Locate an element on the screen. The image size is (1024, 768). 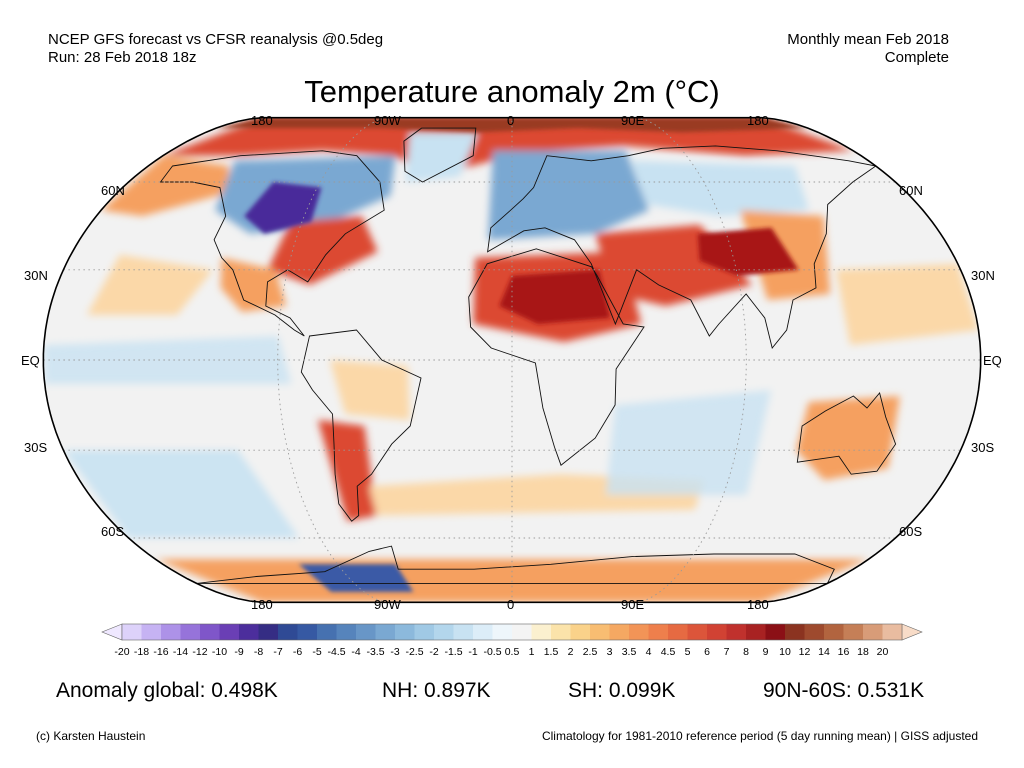
eurasia-coast is located at coordinates (682, 247).